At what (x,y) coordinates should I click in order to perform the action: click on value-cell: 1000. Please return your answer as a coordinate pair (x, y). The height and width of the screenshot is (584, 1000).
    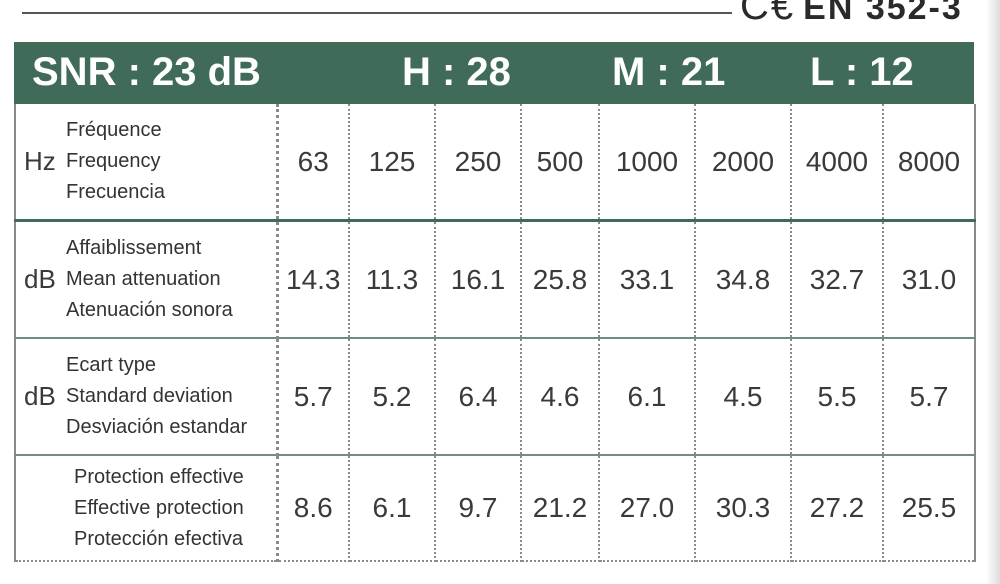
    Looking at the image, I should click on (647, 163).